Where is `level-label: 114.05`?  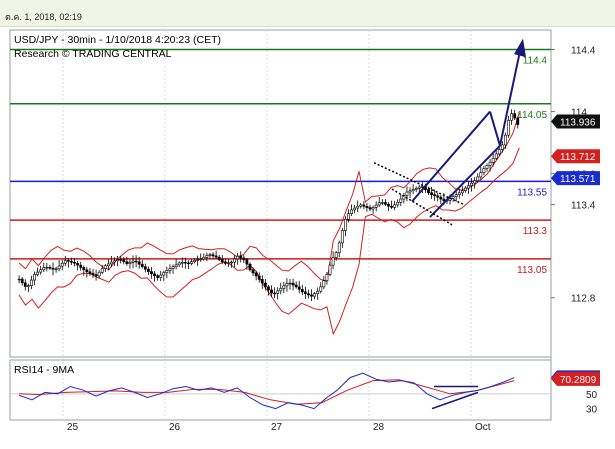
level-label: 114.05 is located at coordinates (532, 115).